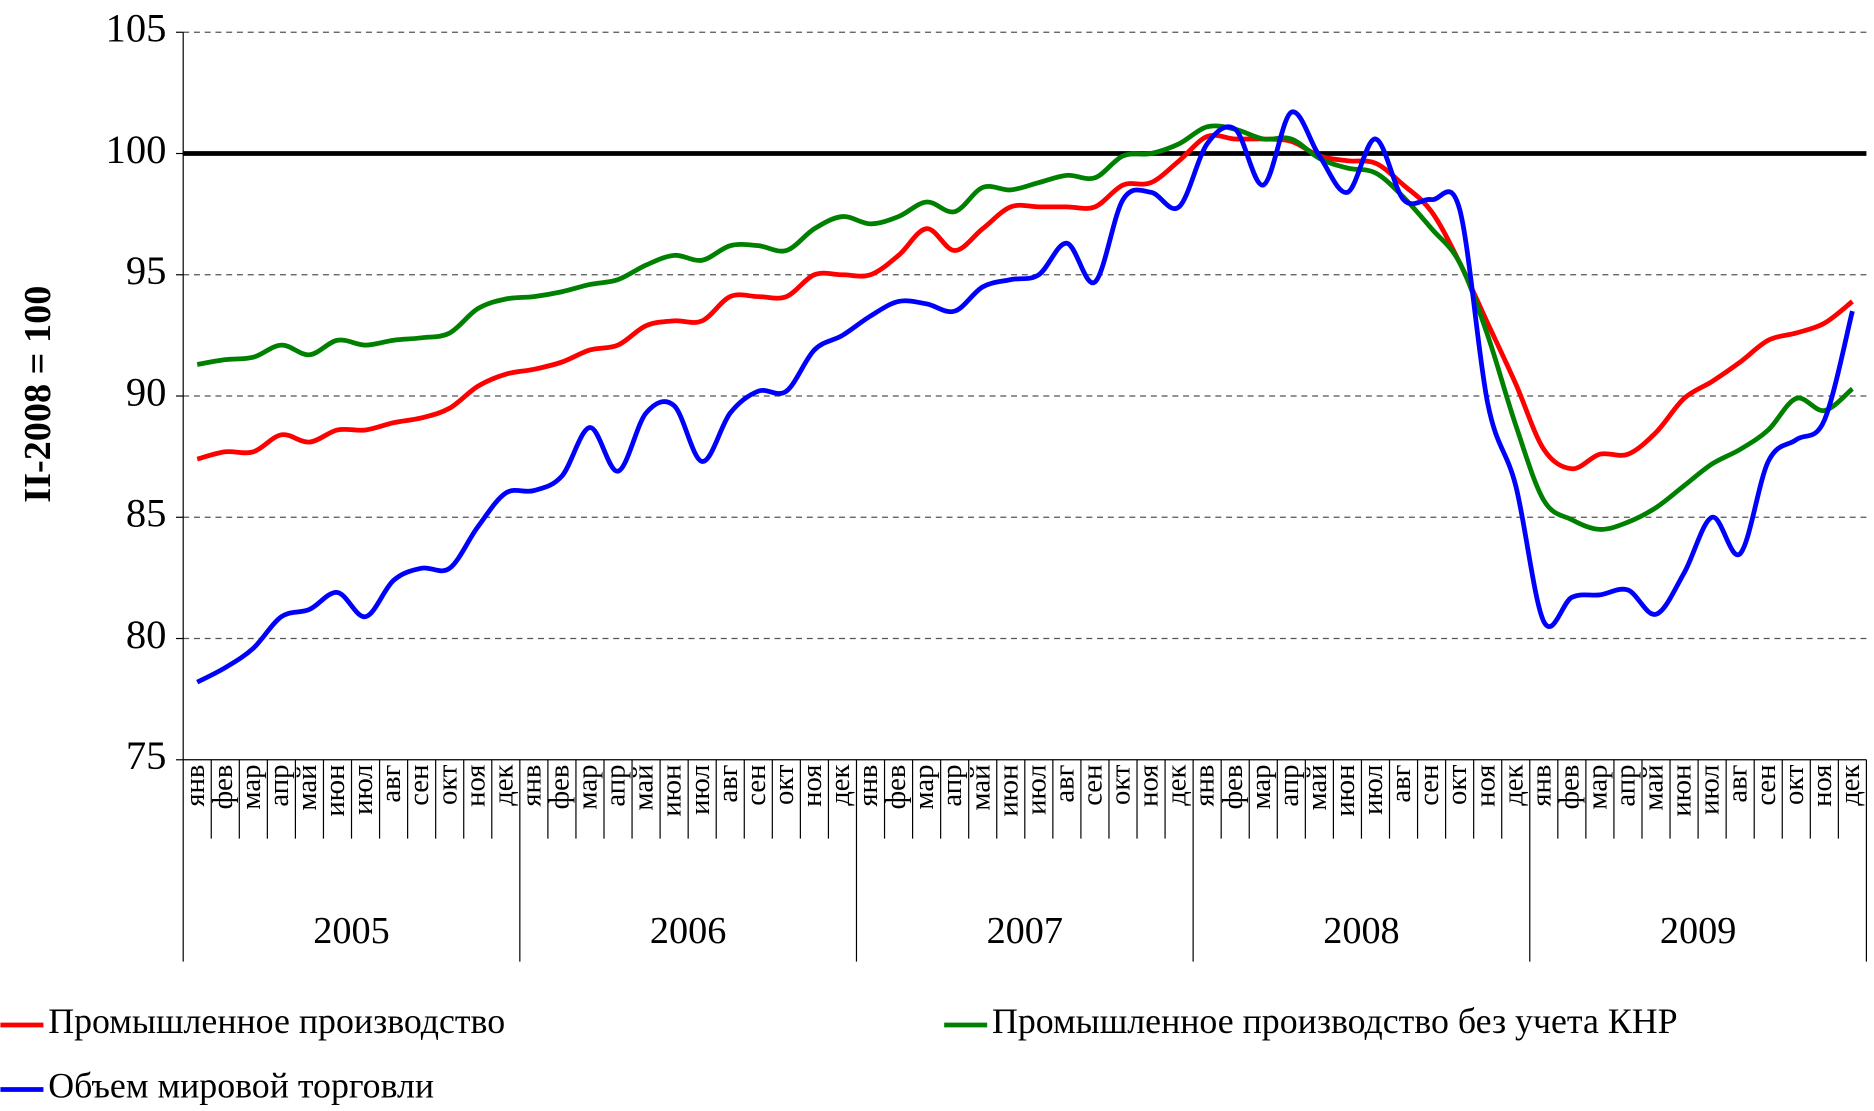 This screenshot has height=1111, width=1874. Describe the element at coordinates (276, 1021) in the screenshot. I see `legend-label: Промышленное производство` at that location.